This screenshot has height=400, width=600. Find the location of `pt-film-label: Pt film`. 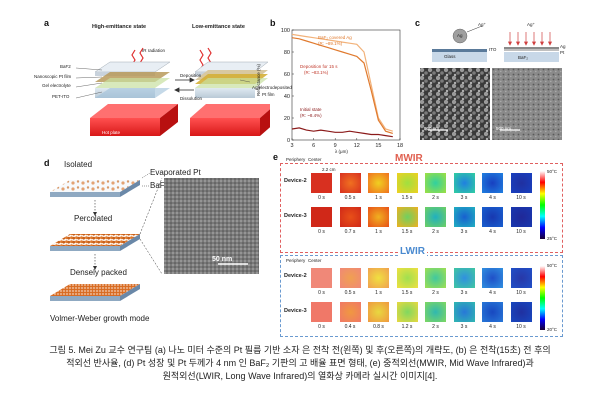

pt-film-label: Pt film is located at coordinates (268, 94).